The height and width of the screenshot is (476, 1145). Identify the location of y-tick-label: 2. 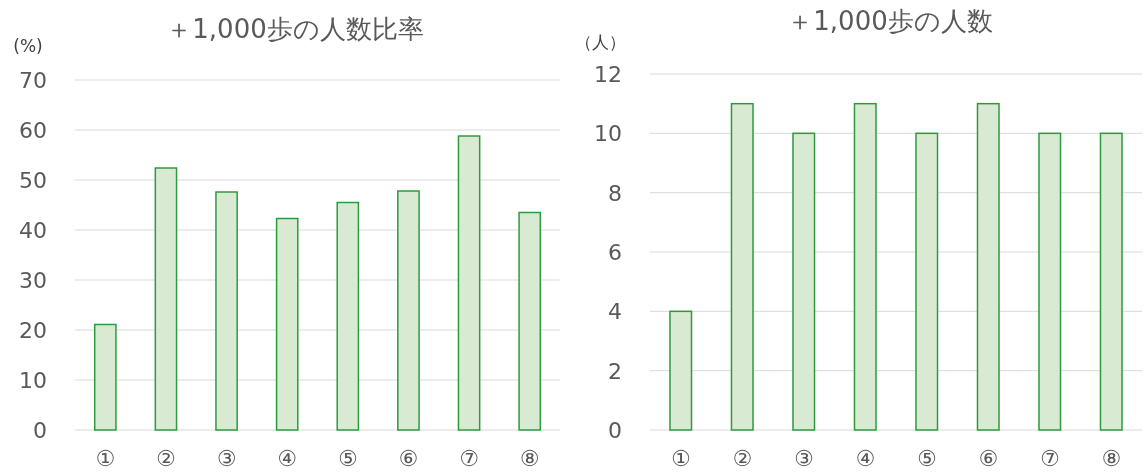
(615, 371).